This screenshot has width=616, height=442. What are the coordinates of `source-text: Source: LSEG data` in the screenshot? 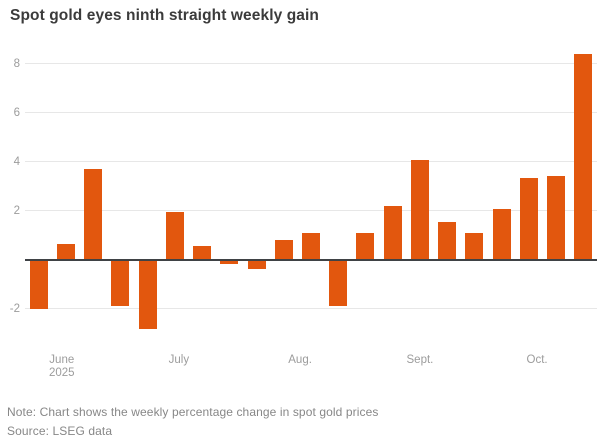 It's located at (60, 431).